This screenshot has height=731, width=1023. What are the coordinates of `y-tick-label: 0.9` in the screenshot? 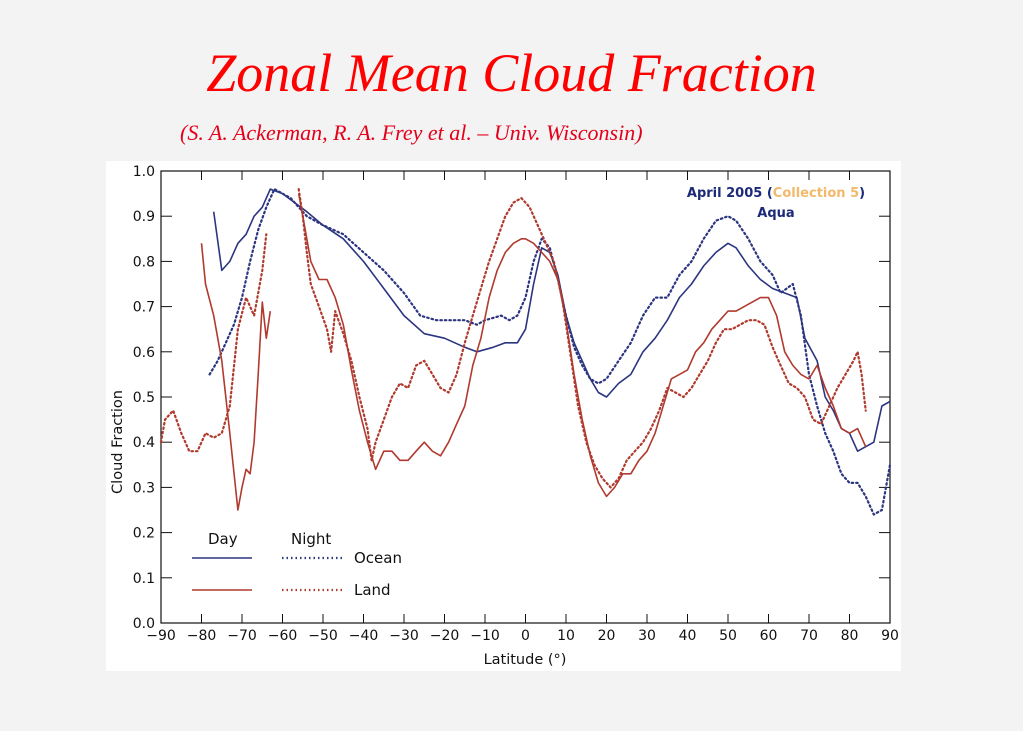 It's located at (144, 217).